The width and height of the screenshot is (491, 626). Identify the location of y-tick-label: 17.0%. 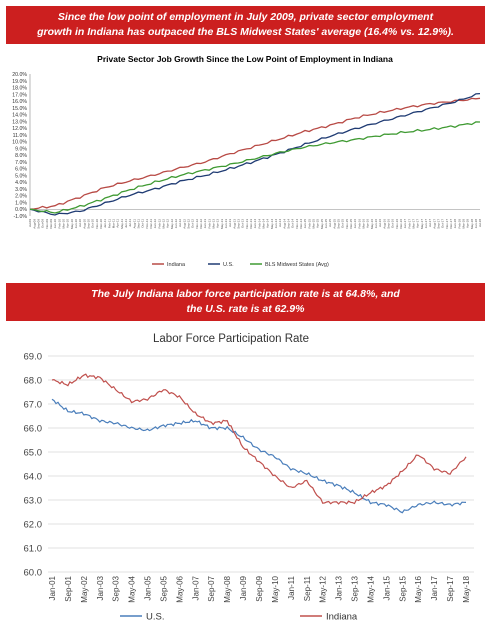
(19, 95).